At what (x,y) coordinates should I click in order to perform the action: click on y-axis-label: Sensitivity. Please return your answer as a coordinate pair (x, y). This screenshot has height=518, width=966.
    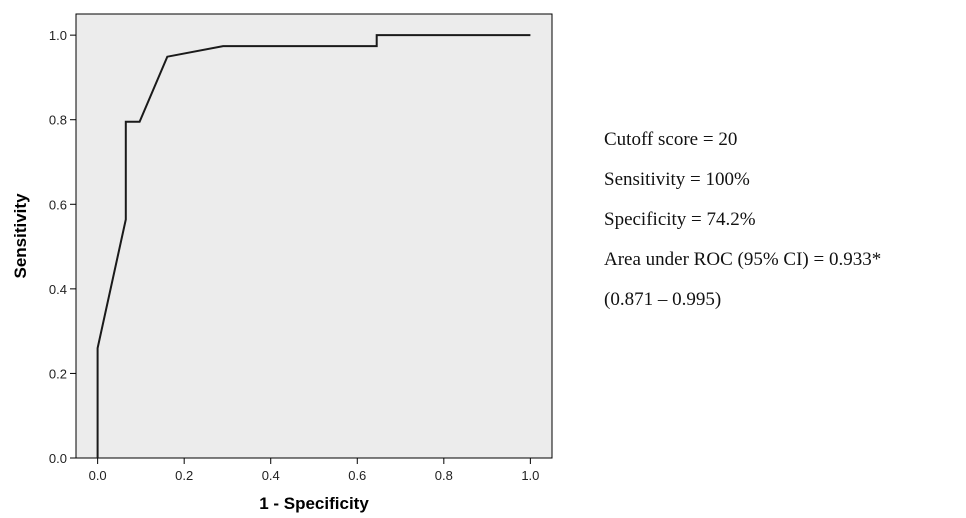
    Looking at the image, I should click on (20, 236).